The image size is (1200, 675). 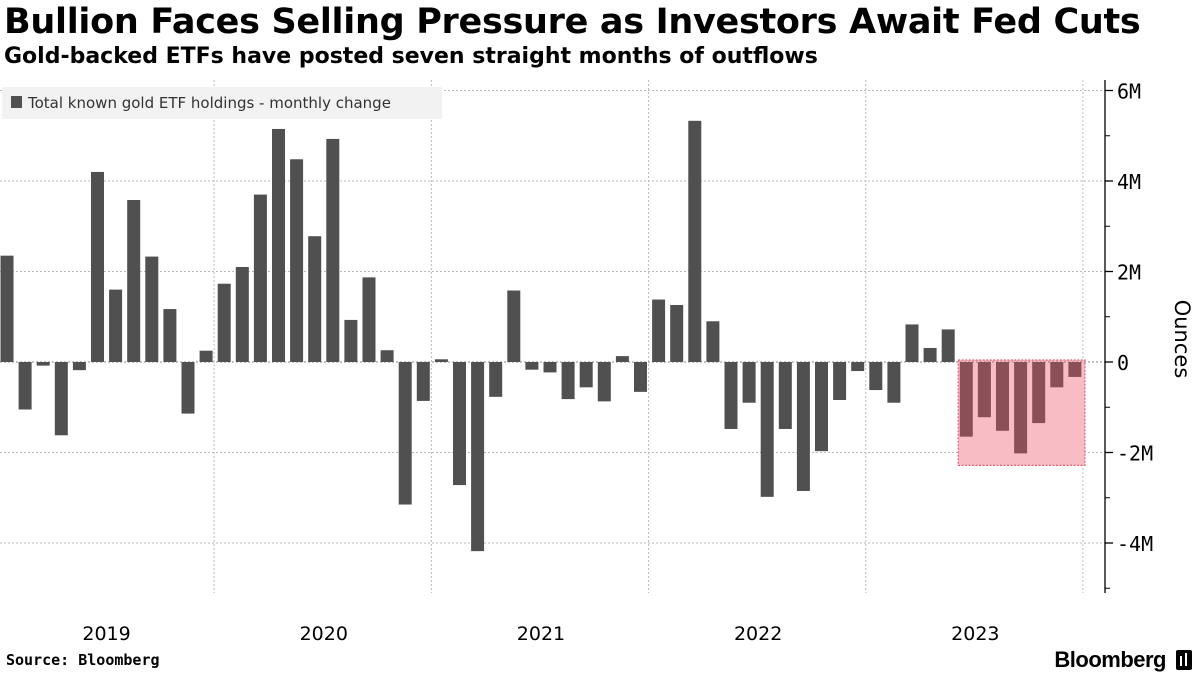 What do you see at coordinates (1135, 454) in the screenshot?
I see `y-tick-label: -2M` at bounding box center [1135, 454].